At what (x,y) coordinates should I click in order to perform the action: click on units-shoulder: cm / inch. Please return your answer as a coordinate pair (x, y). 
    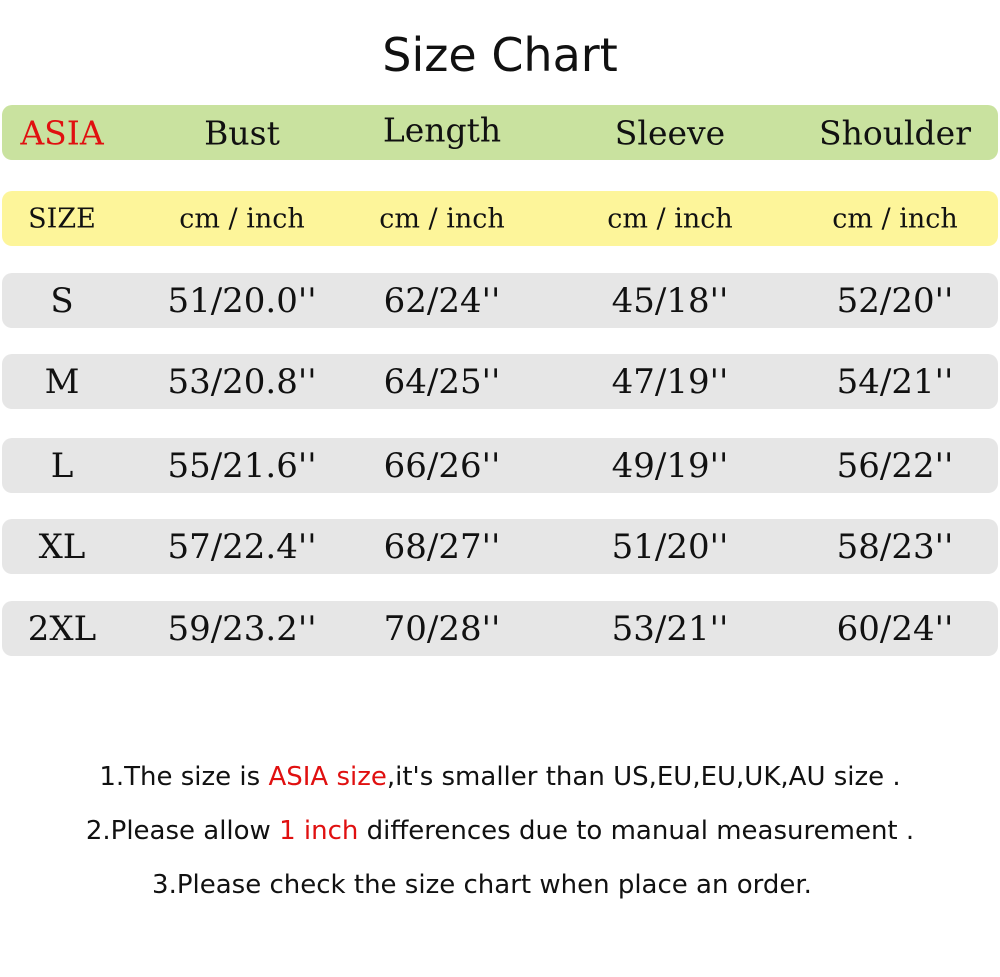
    Looking at the image, I should click on (895, 218).